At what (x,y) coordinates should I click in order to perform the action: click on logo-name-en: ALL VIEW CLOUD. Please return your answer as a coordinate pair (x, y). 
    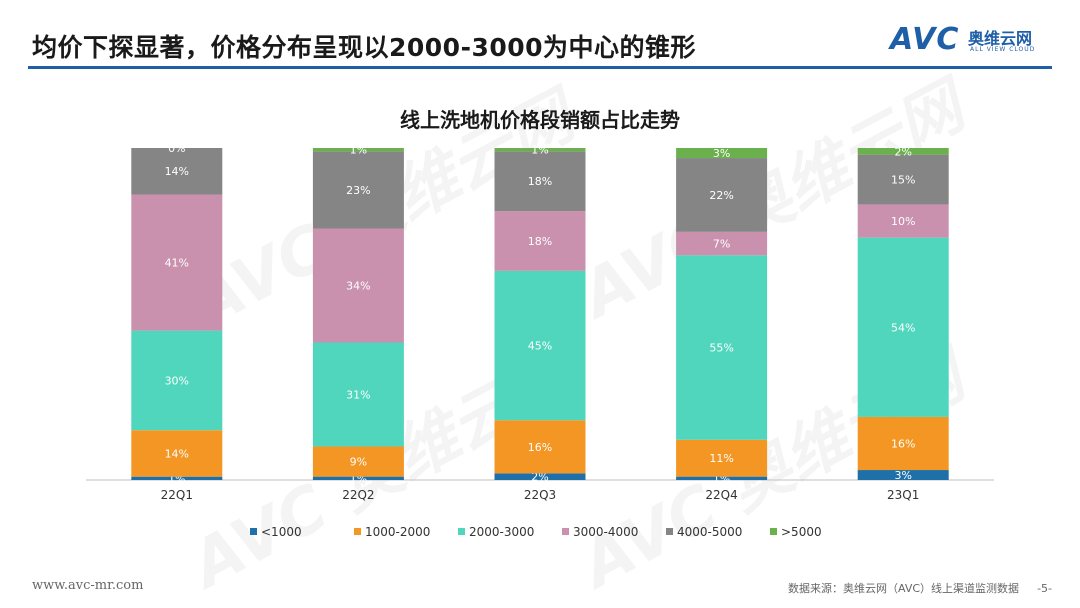
    Looking at the image, I should click on (1003, 49).